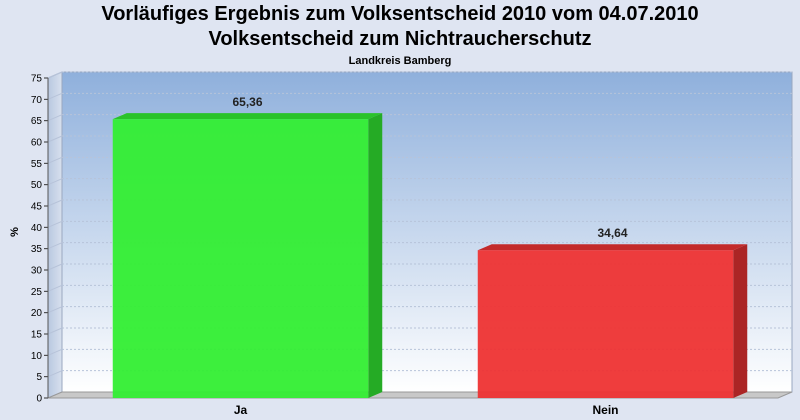 The image size is (800, 420). I want to click on y-tick-label: 5, so click(39, 377).